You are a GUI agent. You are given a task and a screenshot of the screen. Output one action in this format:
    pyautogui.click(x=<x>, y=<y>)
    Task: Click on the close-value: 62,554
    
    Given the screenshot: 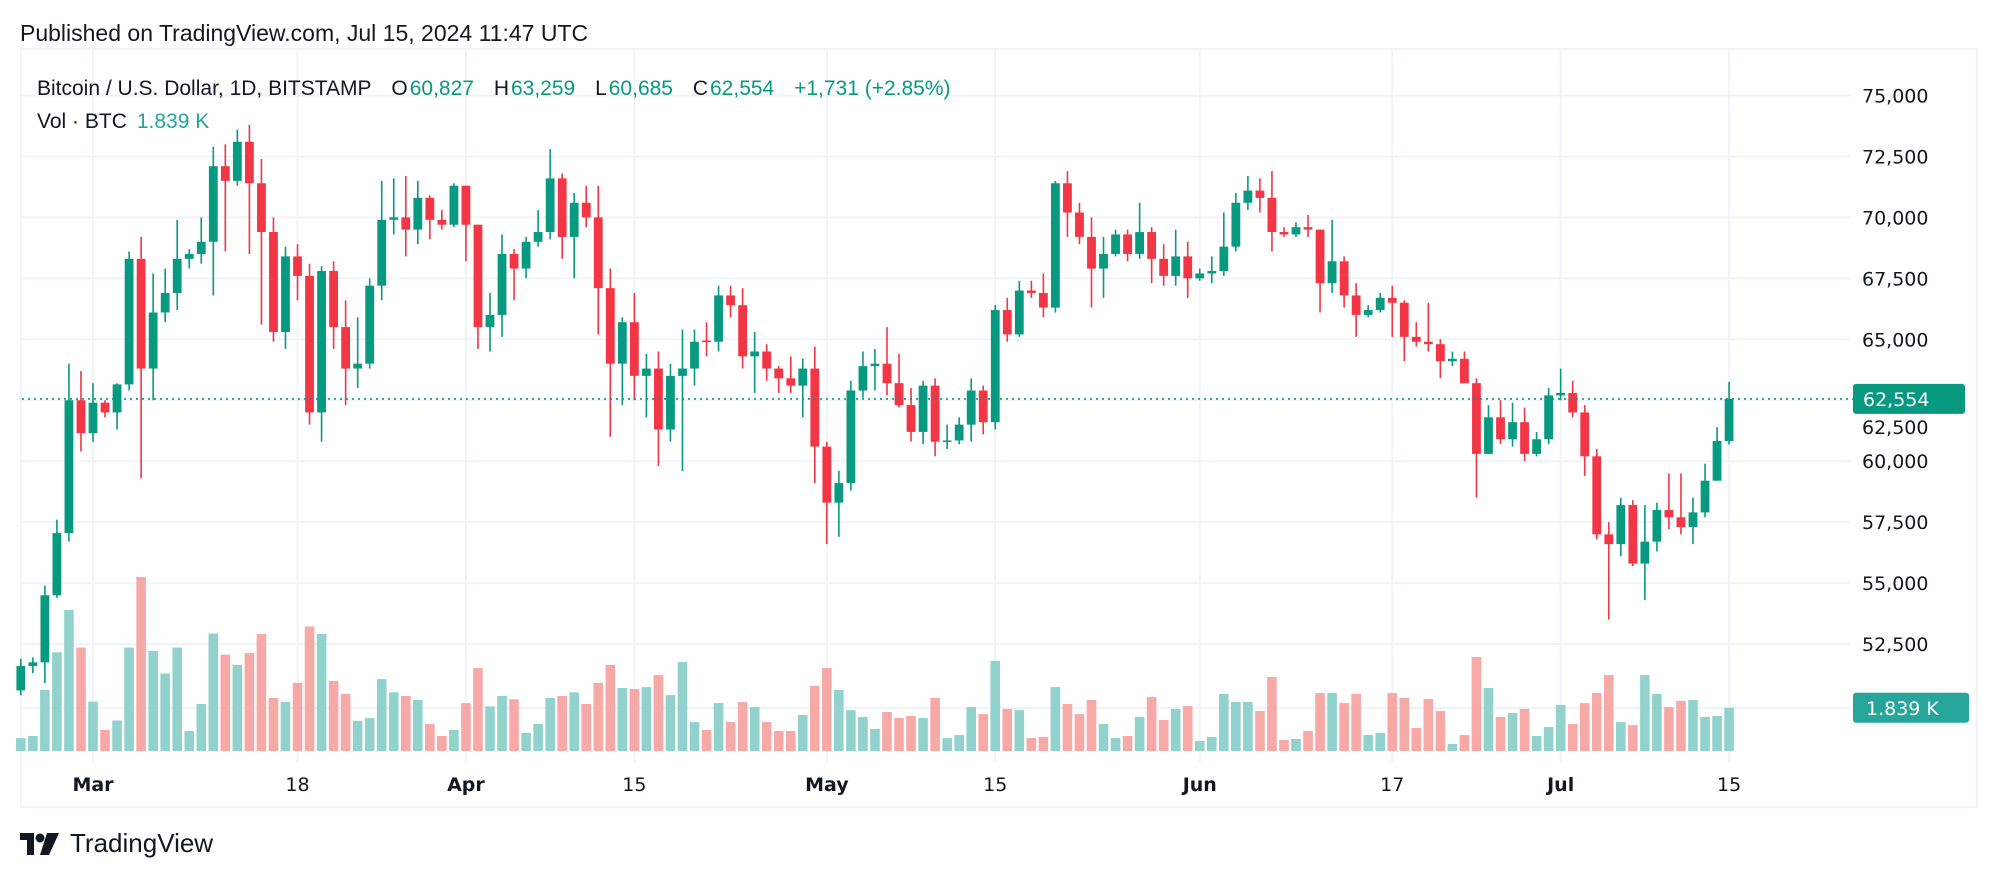 What is the action you would take?
    pyautogui.click(x=742, y=88)
    